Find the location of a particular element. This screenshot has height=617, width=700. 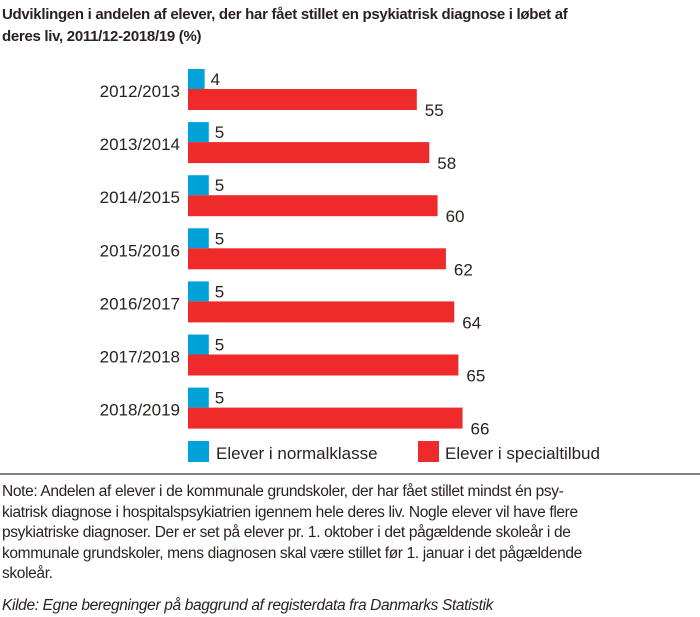

legend-swatch-normalklasse is located at coordinates (198, 451).